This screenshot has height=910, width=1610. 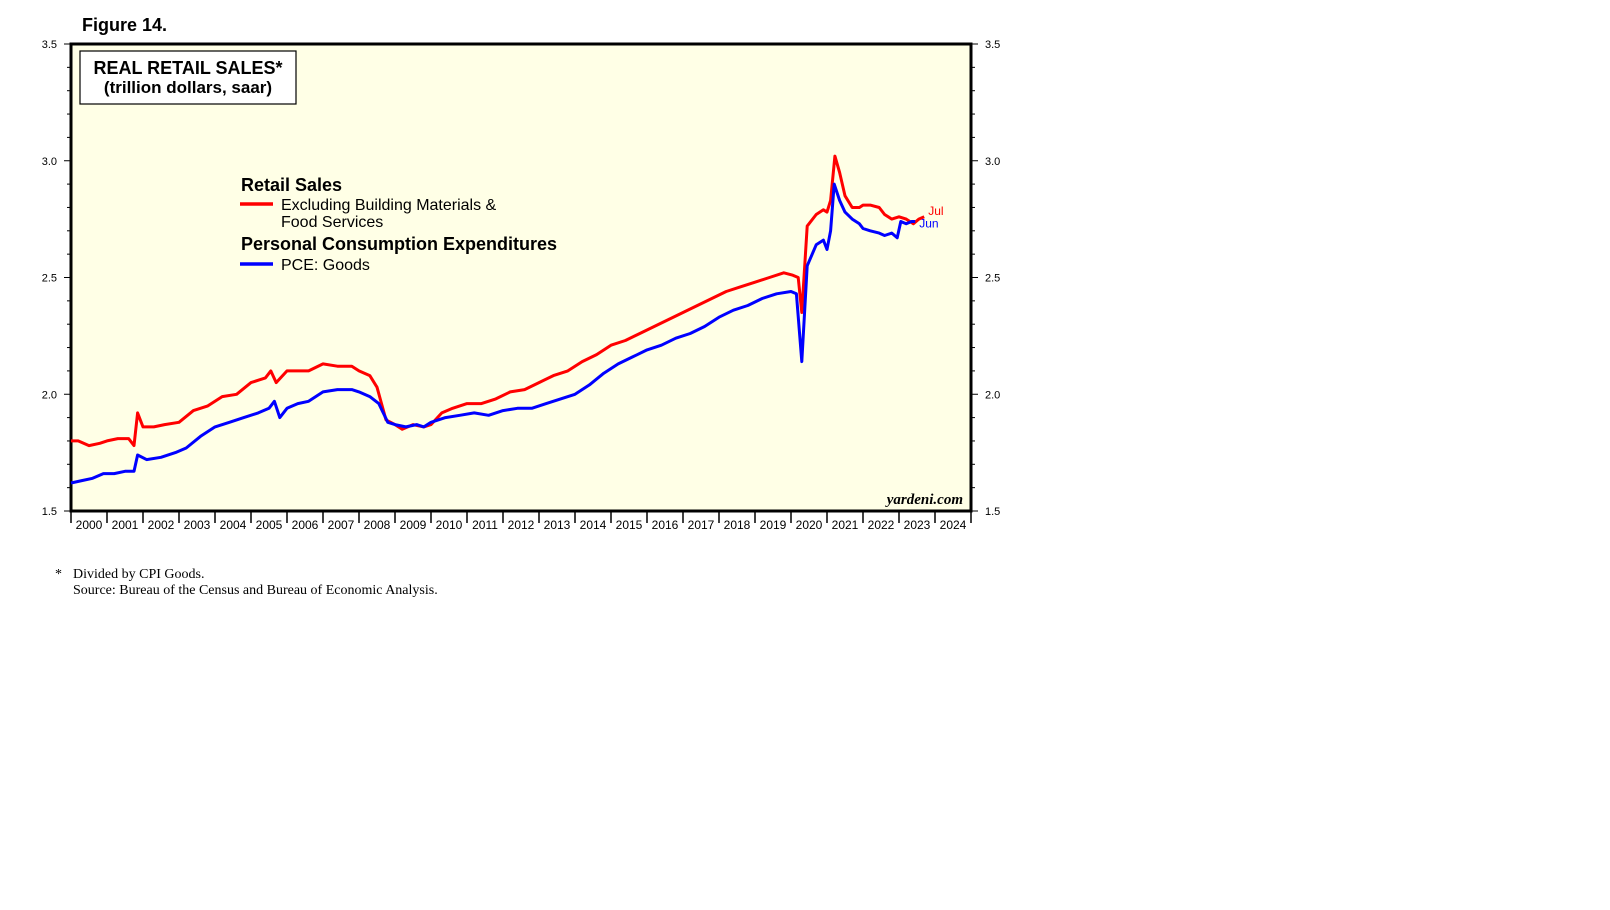 What do you see at coordinates (593, 525) in the screenshot?
I see `x-tick-label: 2014` at bounding box center [593, 525].